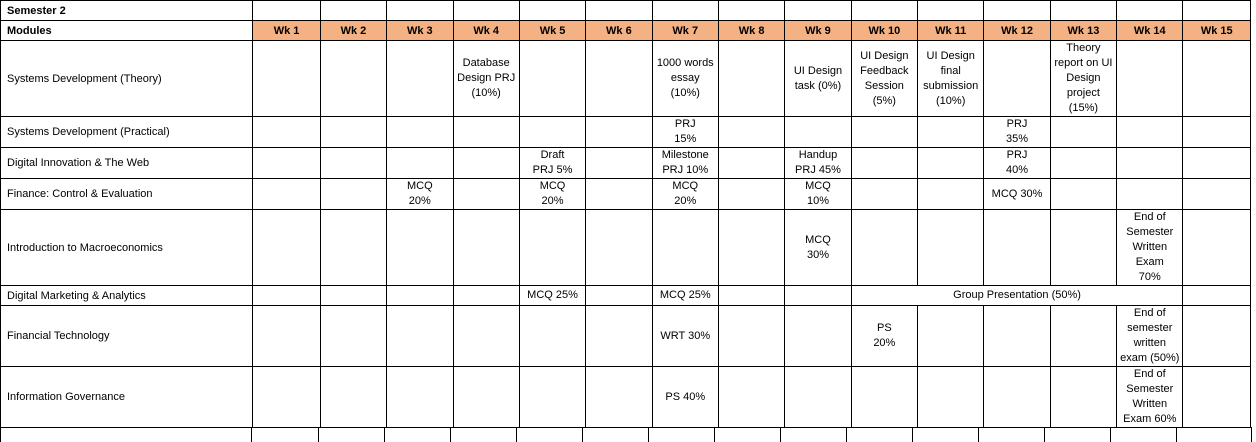  I want to click on week-header-4: Wk 4, so click(486, 30).